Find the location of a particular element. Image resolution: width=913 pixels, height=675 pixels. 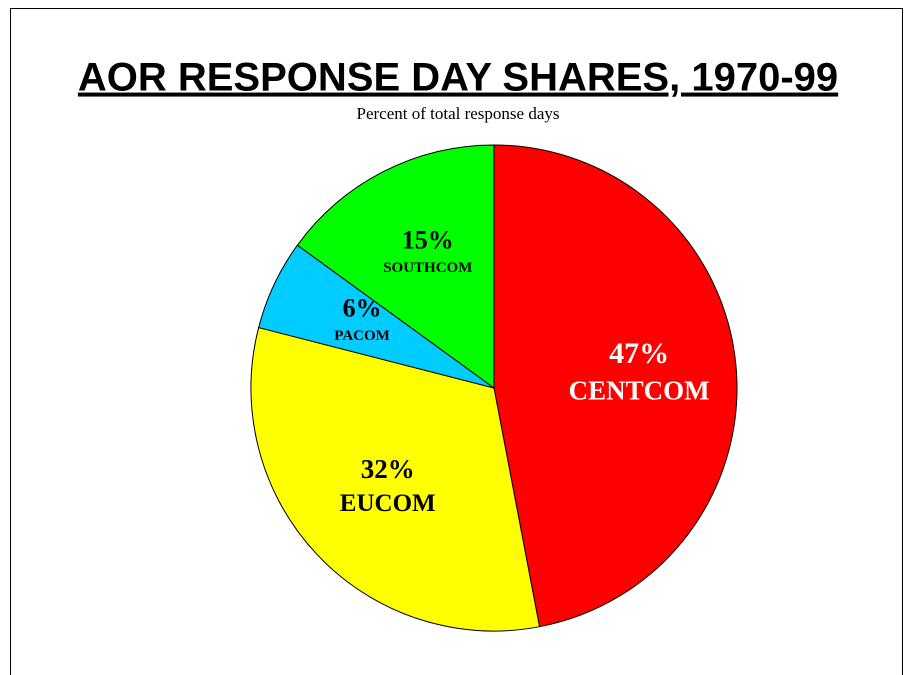

value-label: 32% is located at coordinates (388, 469).